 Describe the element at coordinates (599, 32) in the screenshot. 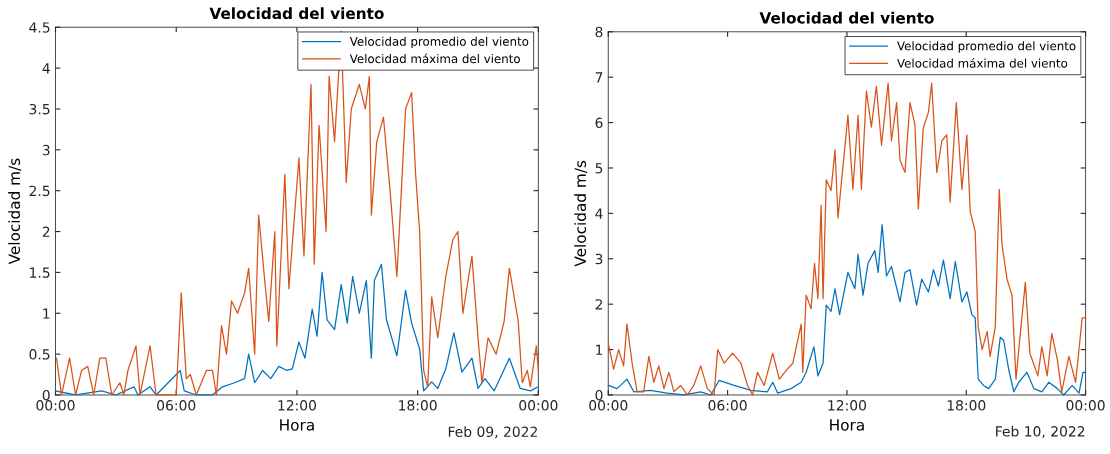

I see `y-tick-label: 8` at that location.